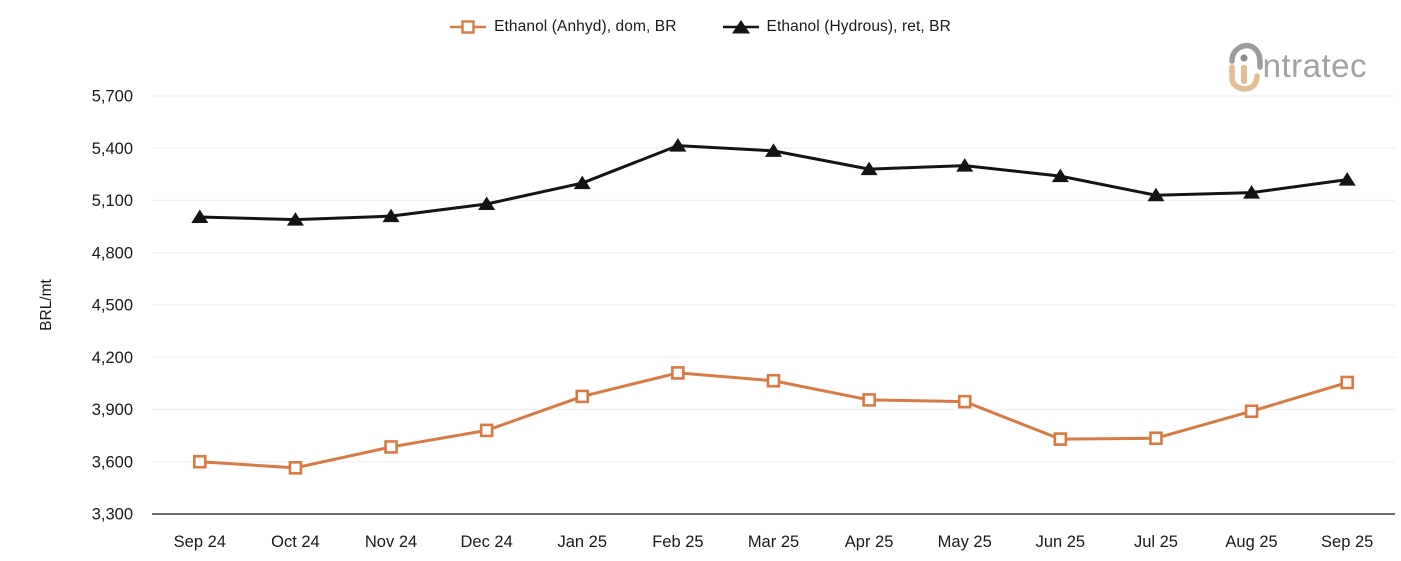  Describe the element at coordinates (112, 97) in the screenshot. I see `y-tick-label: 5,700` at that location.